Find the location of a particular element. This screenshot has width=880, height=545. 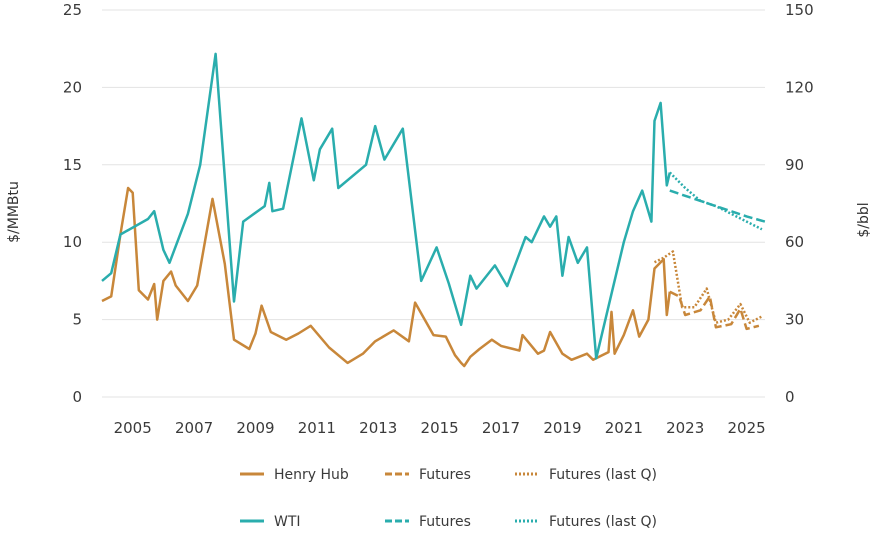

legend-label: WTI is located at coordinates (287, 522).